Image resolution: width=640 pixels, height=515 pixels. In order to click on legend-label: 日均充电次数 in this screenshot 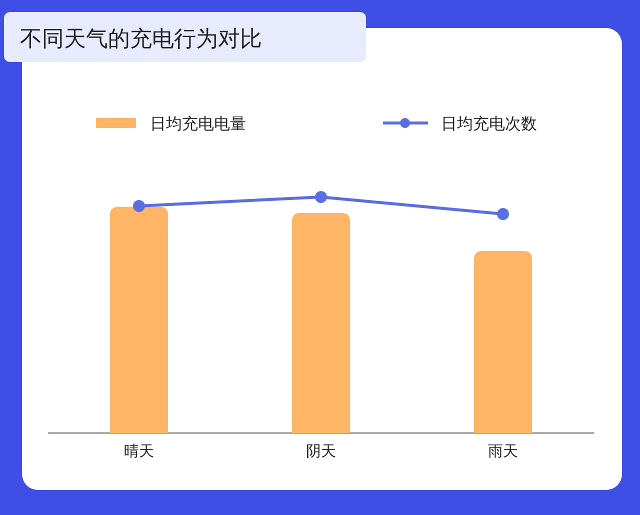, I will do `click(489, 123)`.